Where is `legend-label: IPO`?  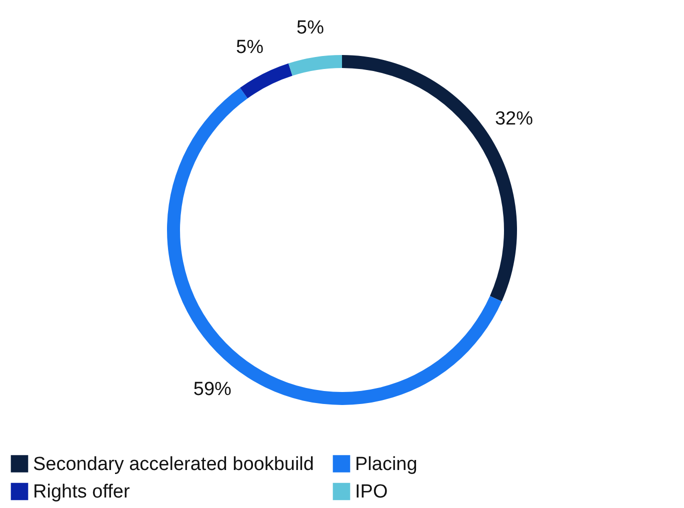 legend-label: IPO is located at coordinates (371, 492).